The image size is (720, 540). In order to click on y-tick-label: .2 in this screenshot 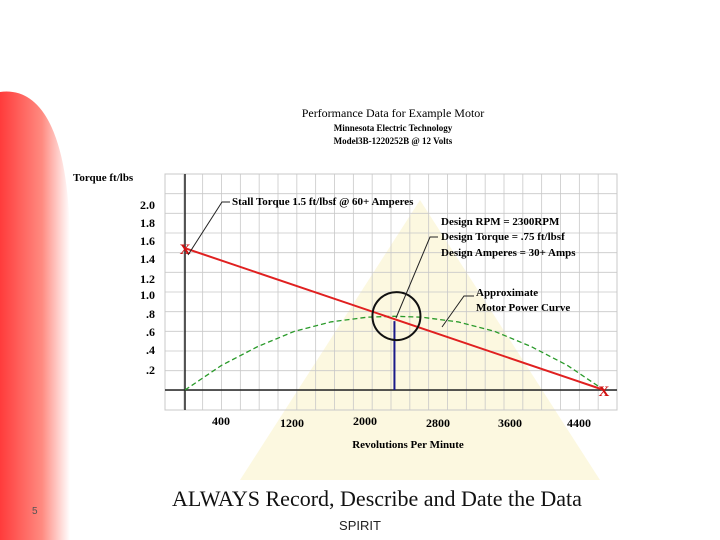, I will do `click(150, 370)`.